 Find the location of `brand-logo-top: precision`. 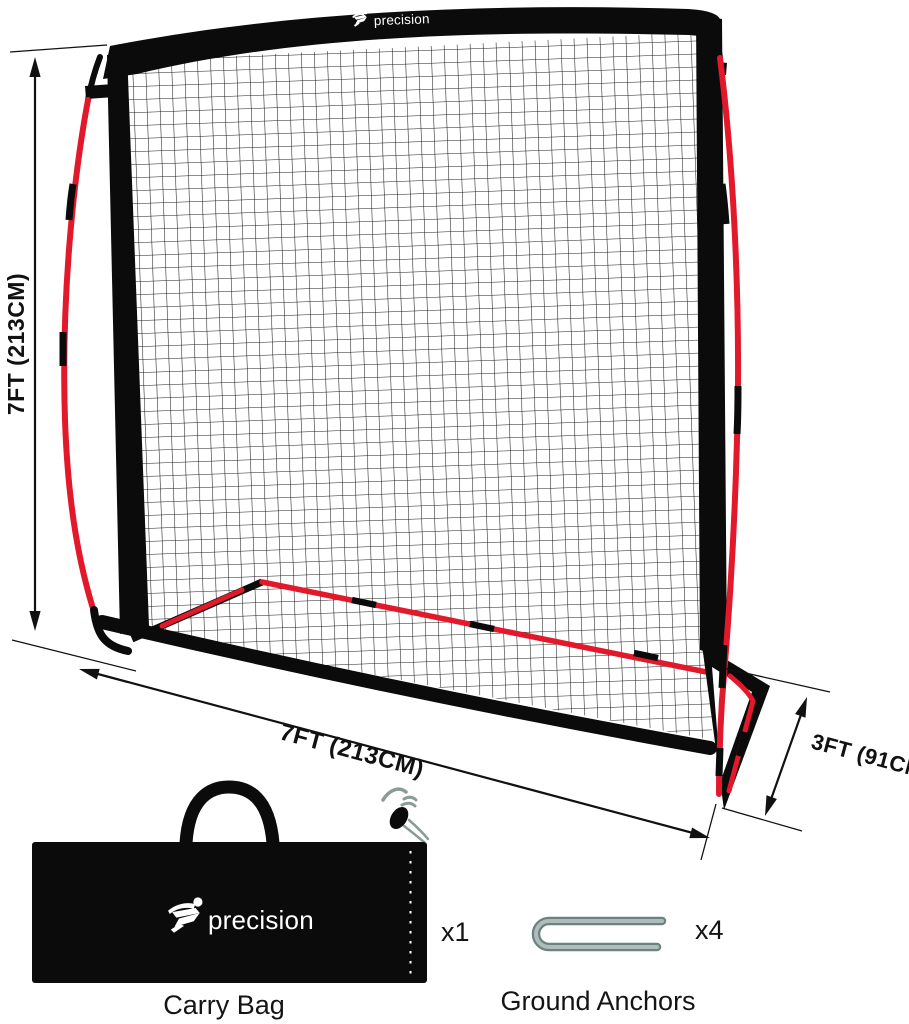

brand-logo-top: precision is located at coordinates (391, 19).